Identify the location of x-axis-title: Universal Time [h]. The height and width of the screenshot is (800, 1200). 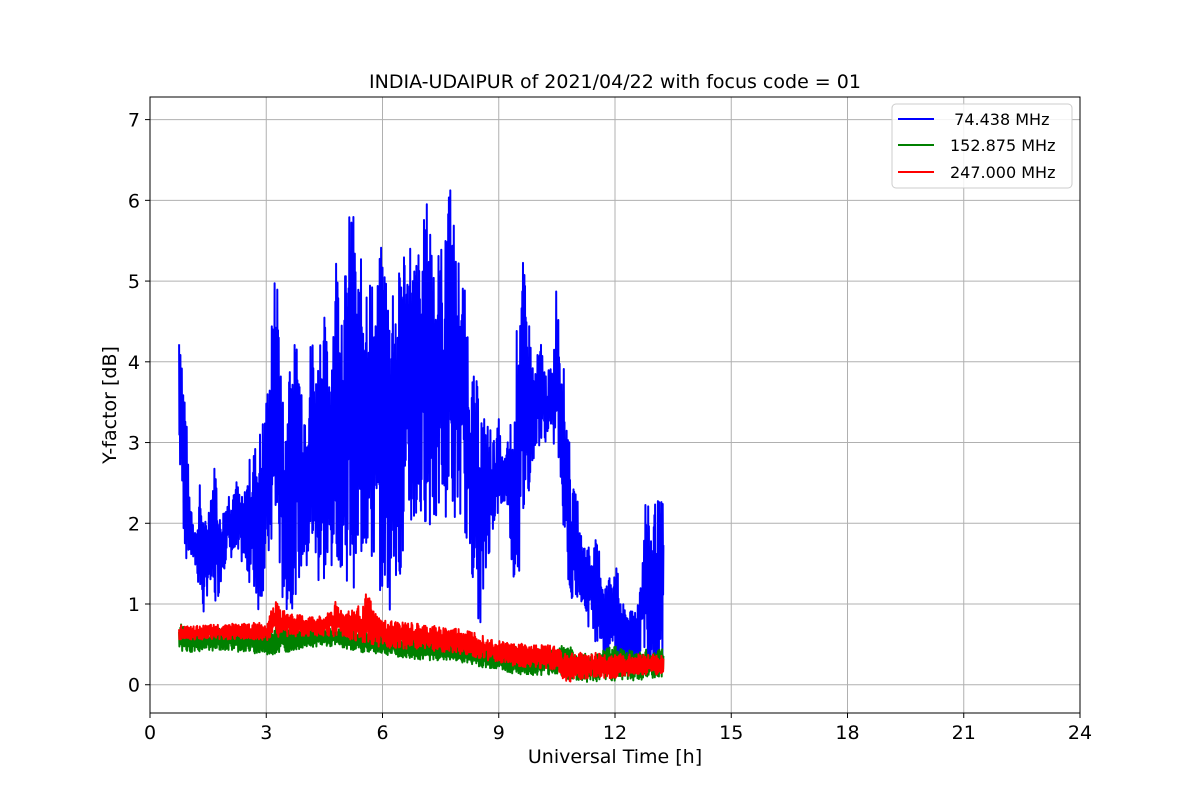
(615, 757).